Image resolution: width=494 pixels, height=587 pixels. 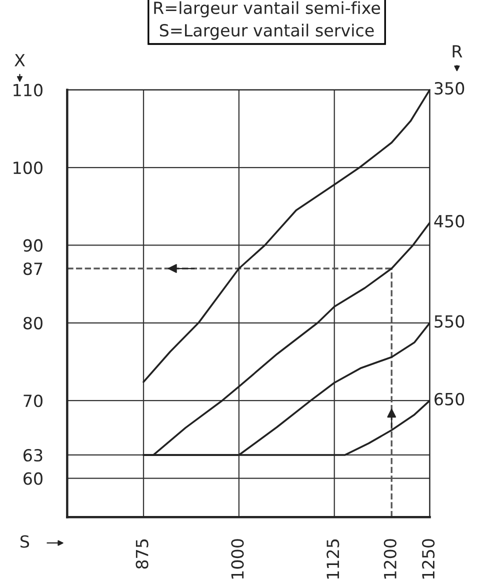 I want to click on series-label: 450, so click(x=449, y=221).